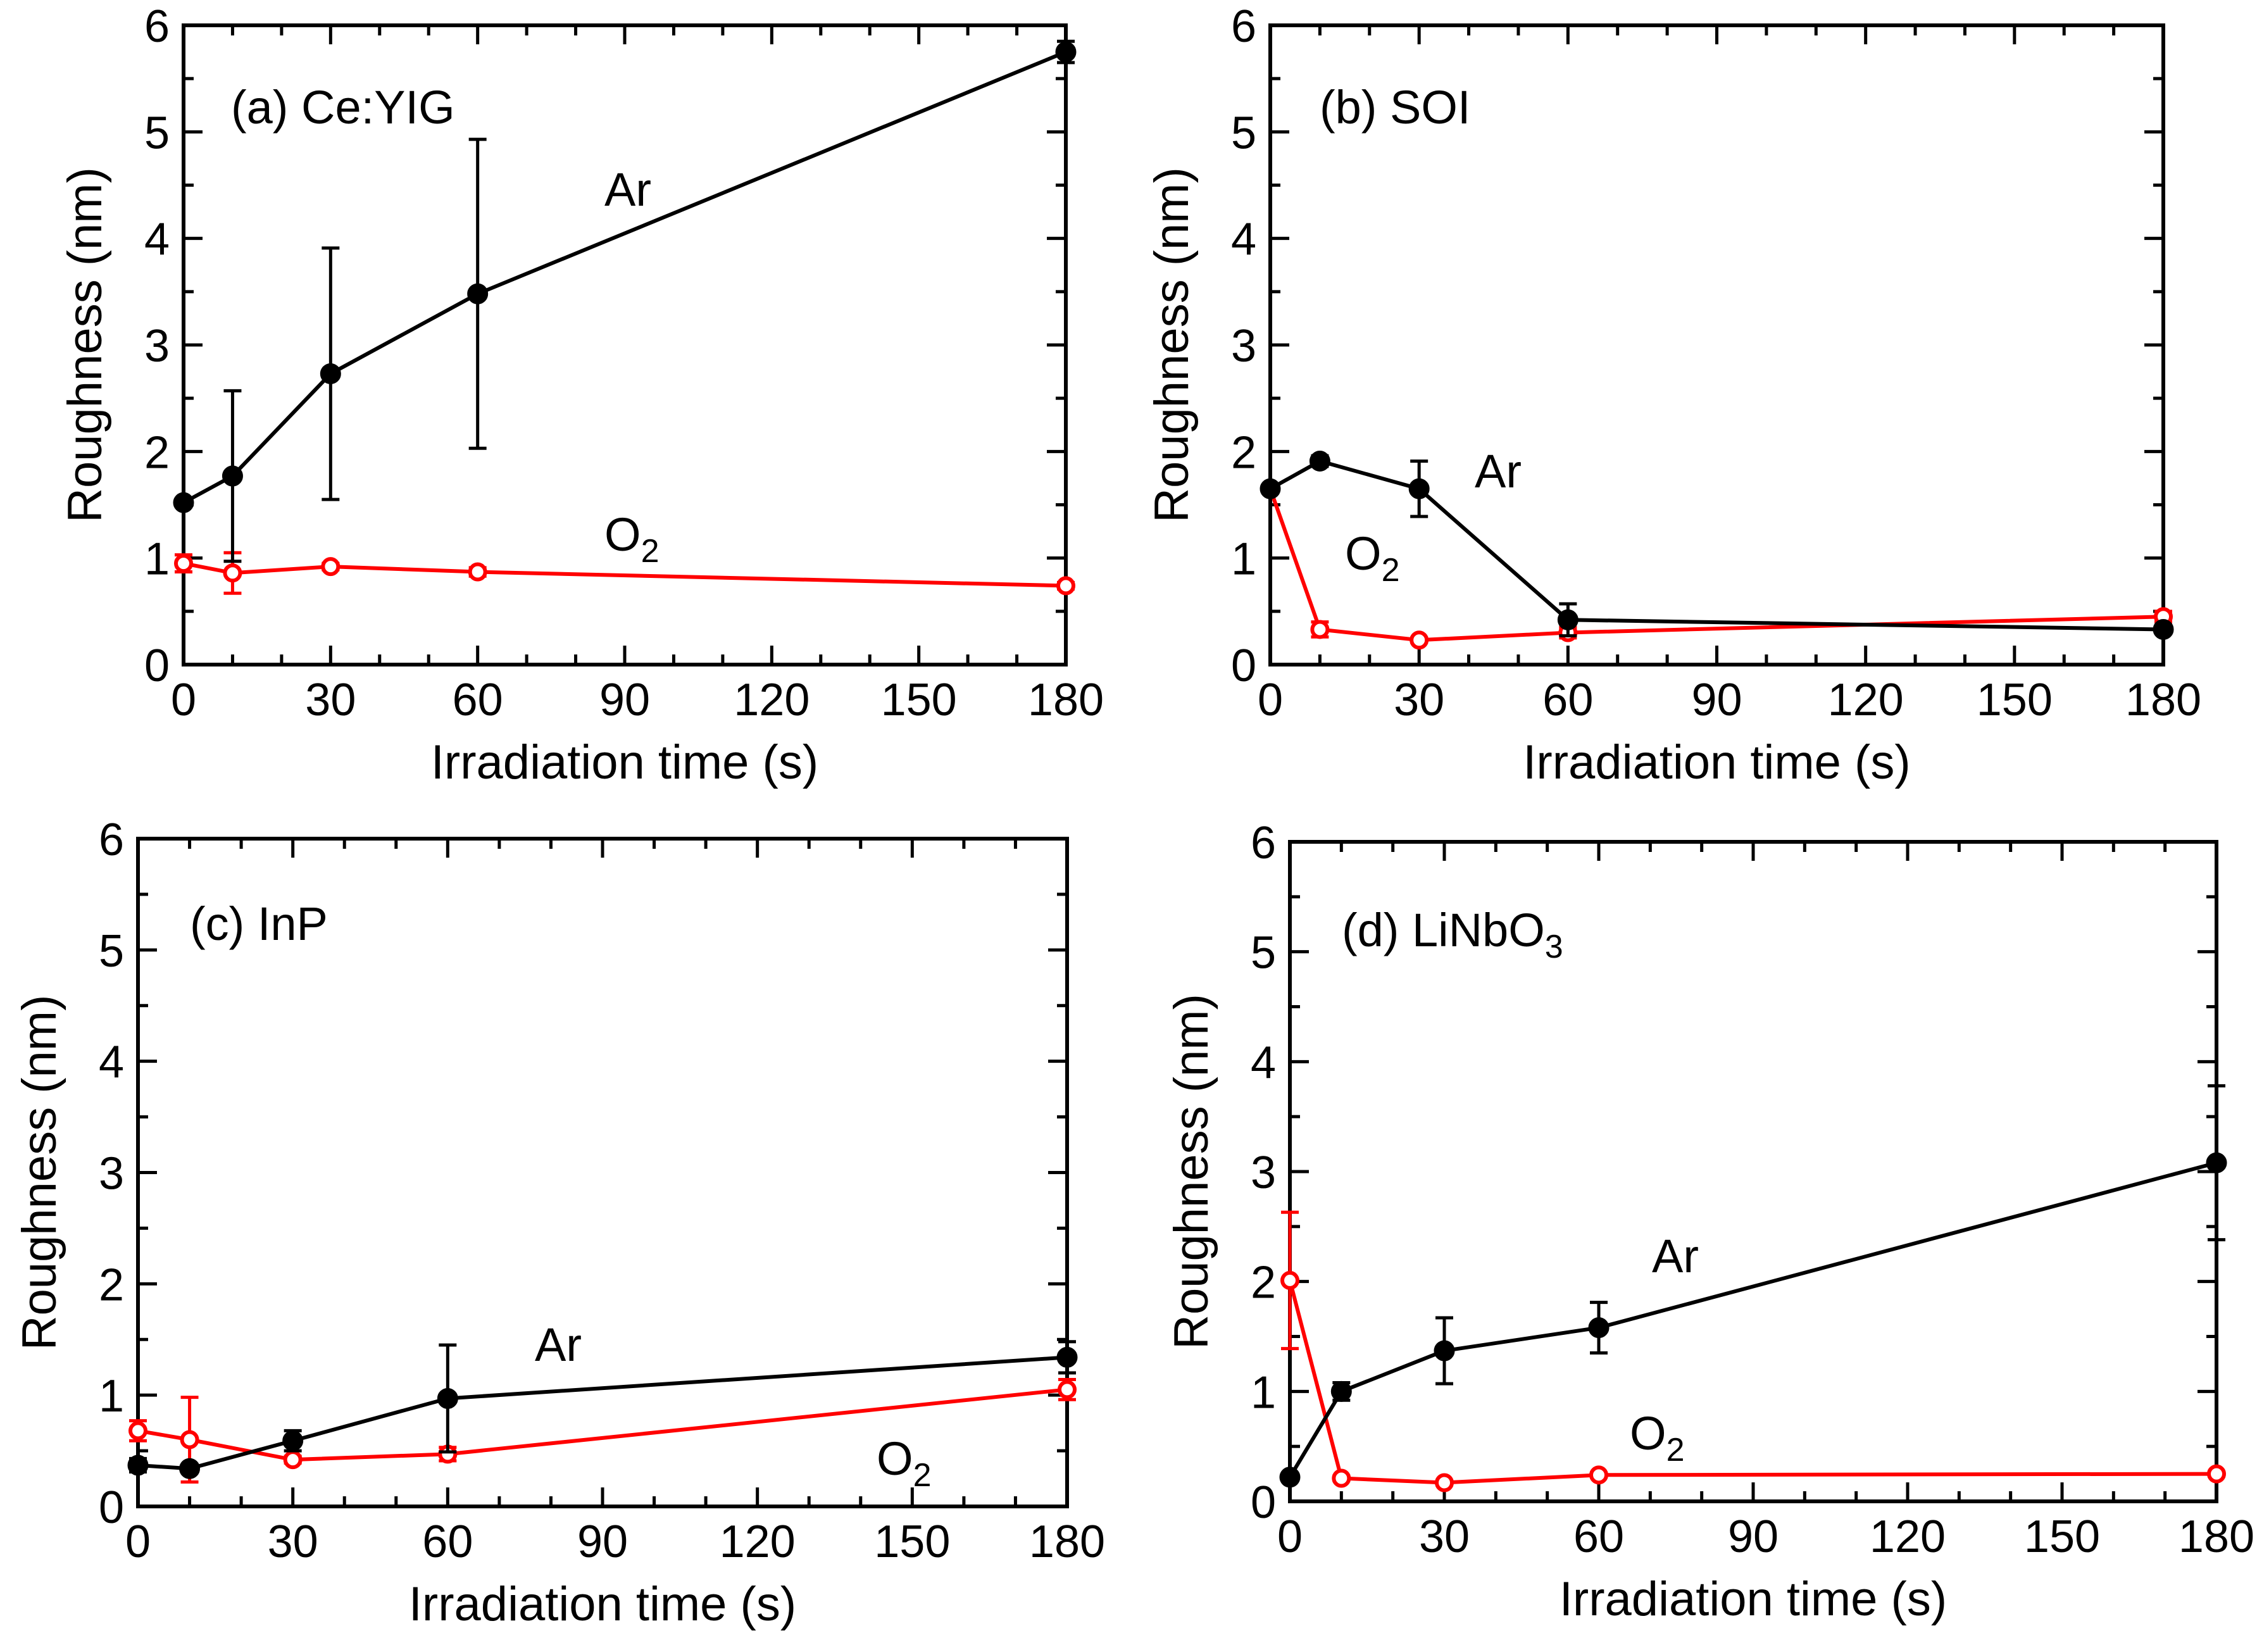 Image resolution: width=2257 pixels, height=1652 pixels. What do you see at coordinates (343, 107) in the screenshot?
I see `panel-label: (a) Ce:YIG` at bounding box center [343, 107].